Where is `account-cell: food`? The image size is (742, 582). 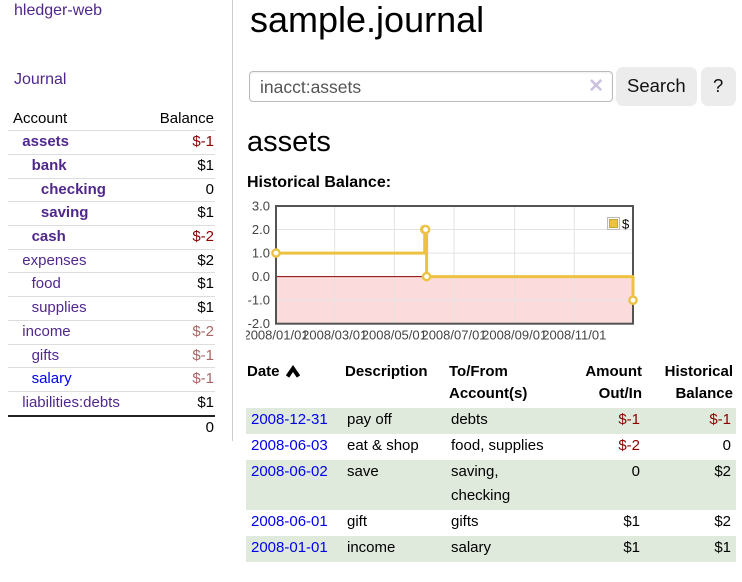 account-cell: food is located at coordinates (75, 285).